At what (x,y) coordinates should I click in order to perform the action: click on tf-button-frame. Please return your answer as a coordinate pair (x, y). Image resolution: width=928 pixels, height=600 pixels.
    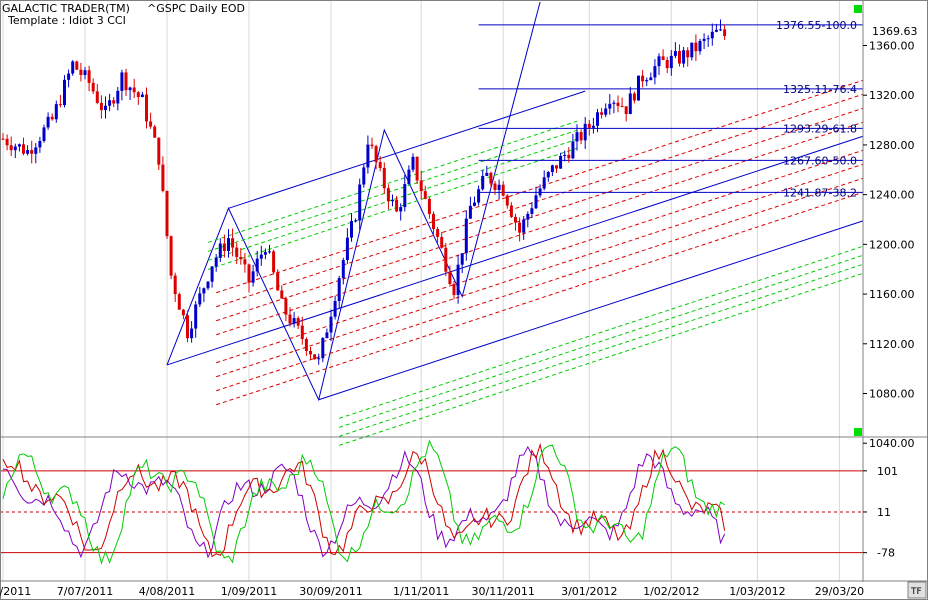
    Looking at the image, I should click on (917, 590).